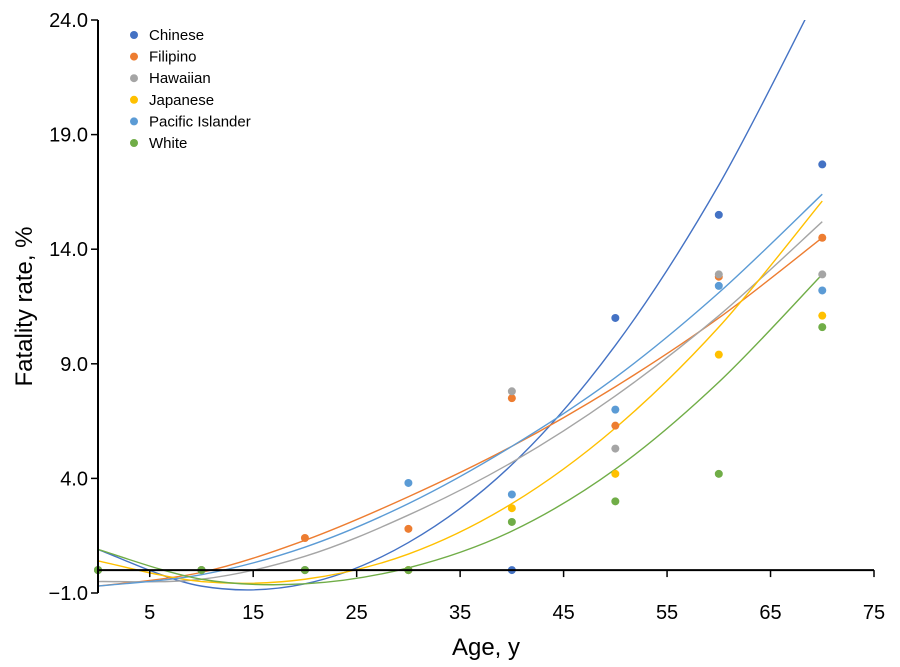  What do you see at coordinates (168, 143) in the screenshot?
I see `legend-label-white: White` at bounding box center [168, 143].